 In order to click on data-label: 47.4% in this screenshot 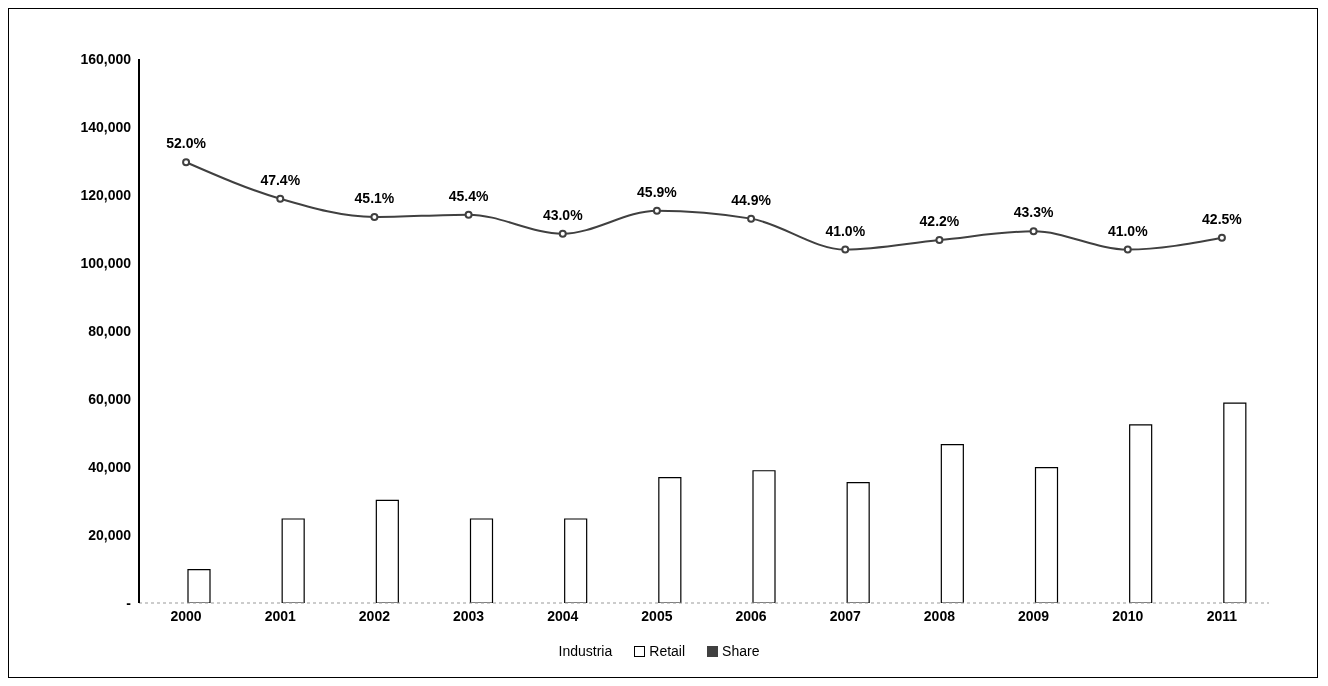, I will do `click(280, 179)`.